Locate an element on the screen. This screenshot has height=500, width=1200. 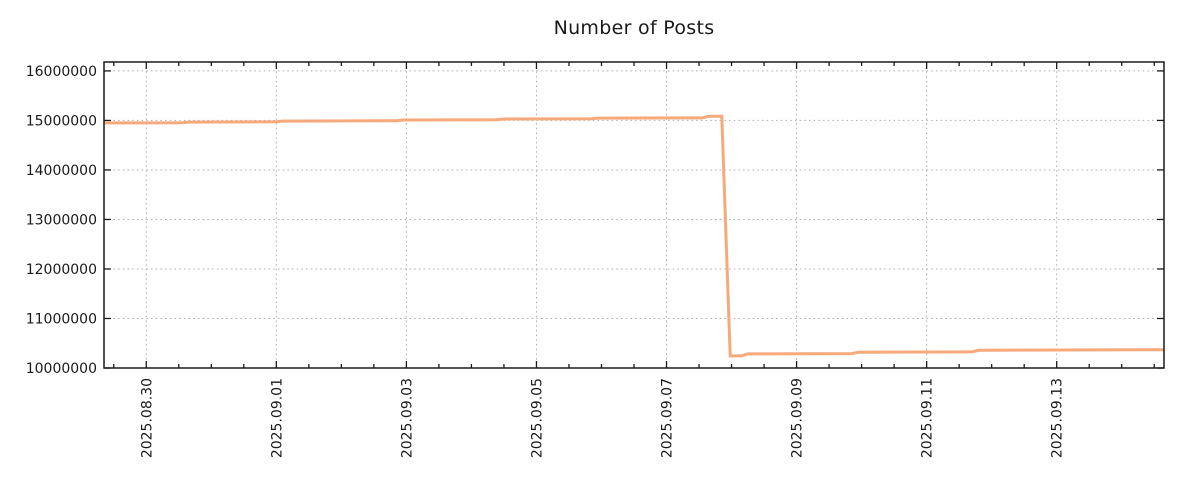
x-axis-tick-label: 2025.09.05 is located at coordinates (537, 418).